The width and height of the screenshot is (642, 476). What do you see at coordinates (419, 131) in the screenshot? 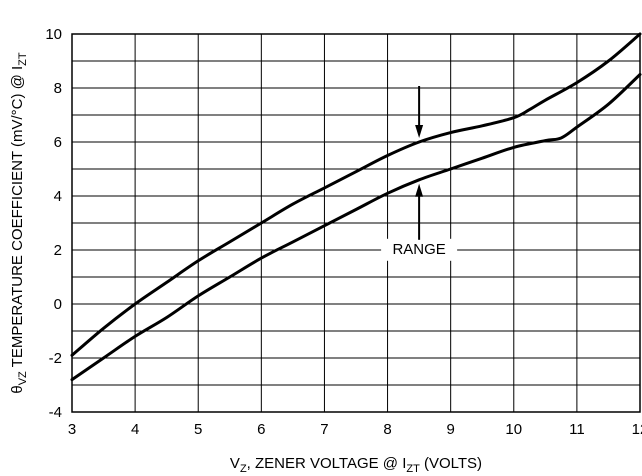
I see `range-arrowhead-upper` at bounding box center [419, 131].